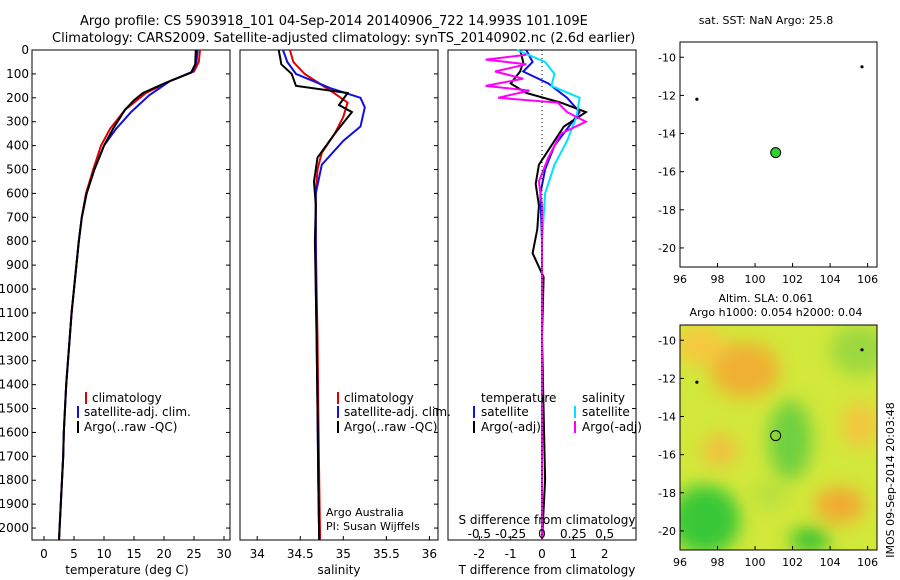 The width and height of the screenshot is (900, 580). I want to click on map-y-tick-label: -10, so click(667, 340).